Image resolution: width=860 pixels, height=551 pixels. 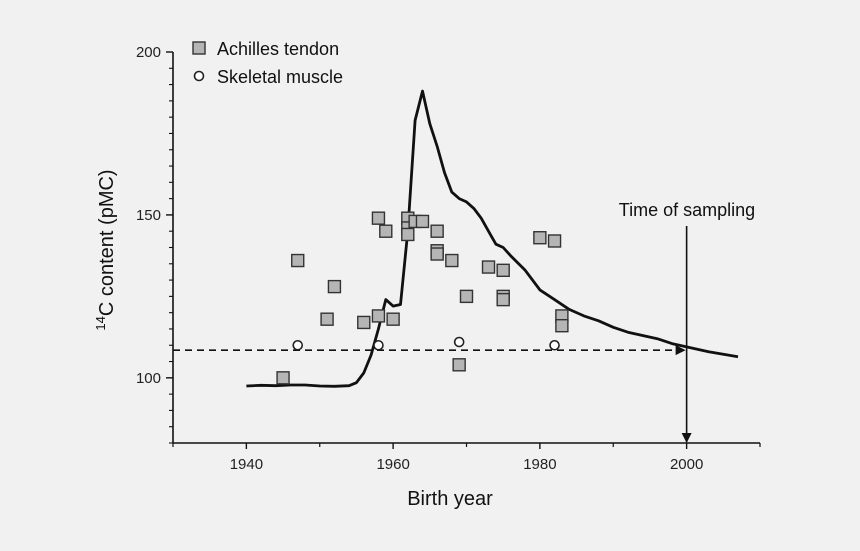 What do you see at coordinates (422, 298) in the screenshot?
I see `points-layer` at bounding box center [422, 298].